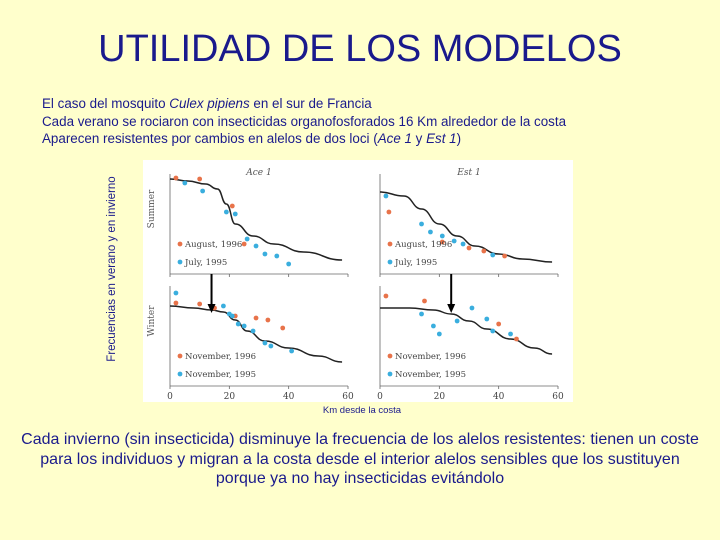 This screenshot has width=720, height=540. I want to click on species-name: Culex pipiens, so click(209, 103).